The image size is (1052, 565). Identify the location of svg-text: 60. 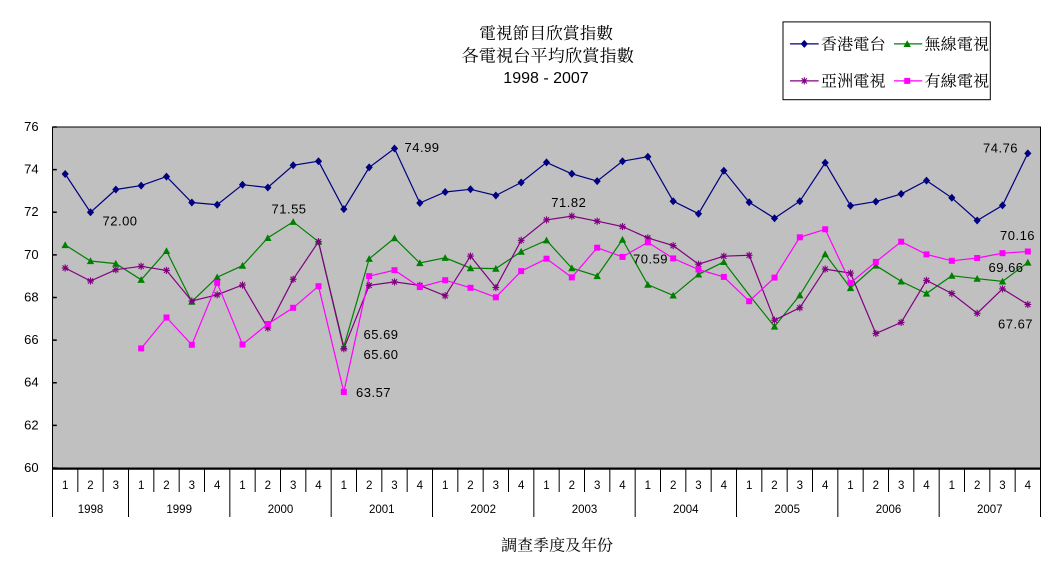
(31, 467).